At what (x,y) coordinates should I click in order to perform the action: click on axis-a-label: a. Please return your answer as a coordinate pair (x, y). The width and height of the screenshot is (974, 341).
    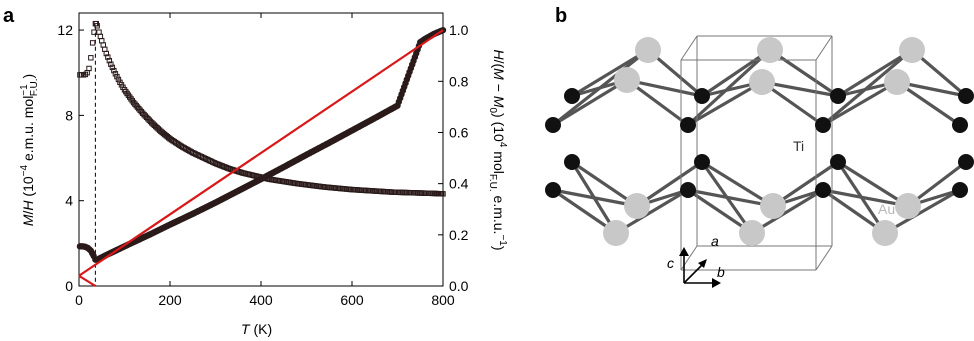
    Looking at the image, I should click on (715, 241).